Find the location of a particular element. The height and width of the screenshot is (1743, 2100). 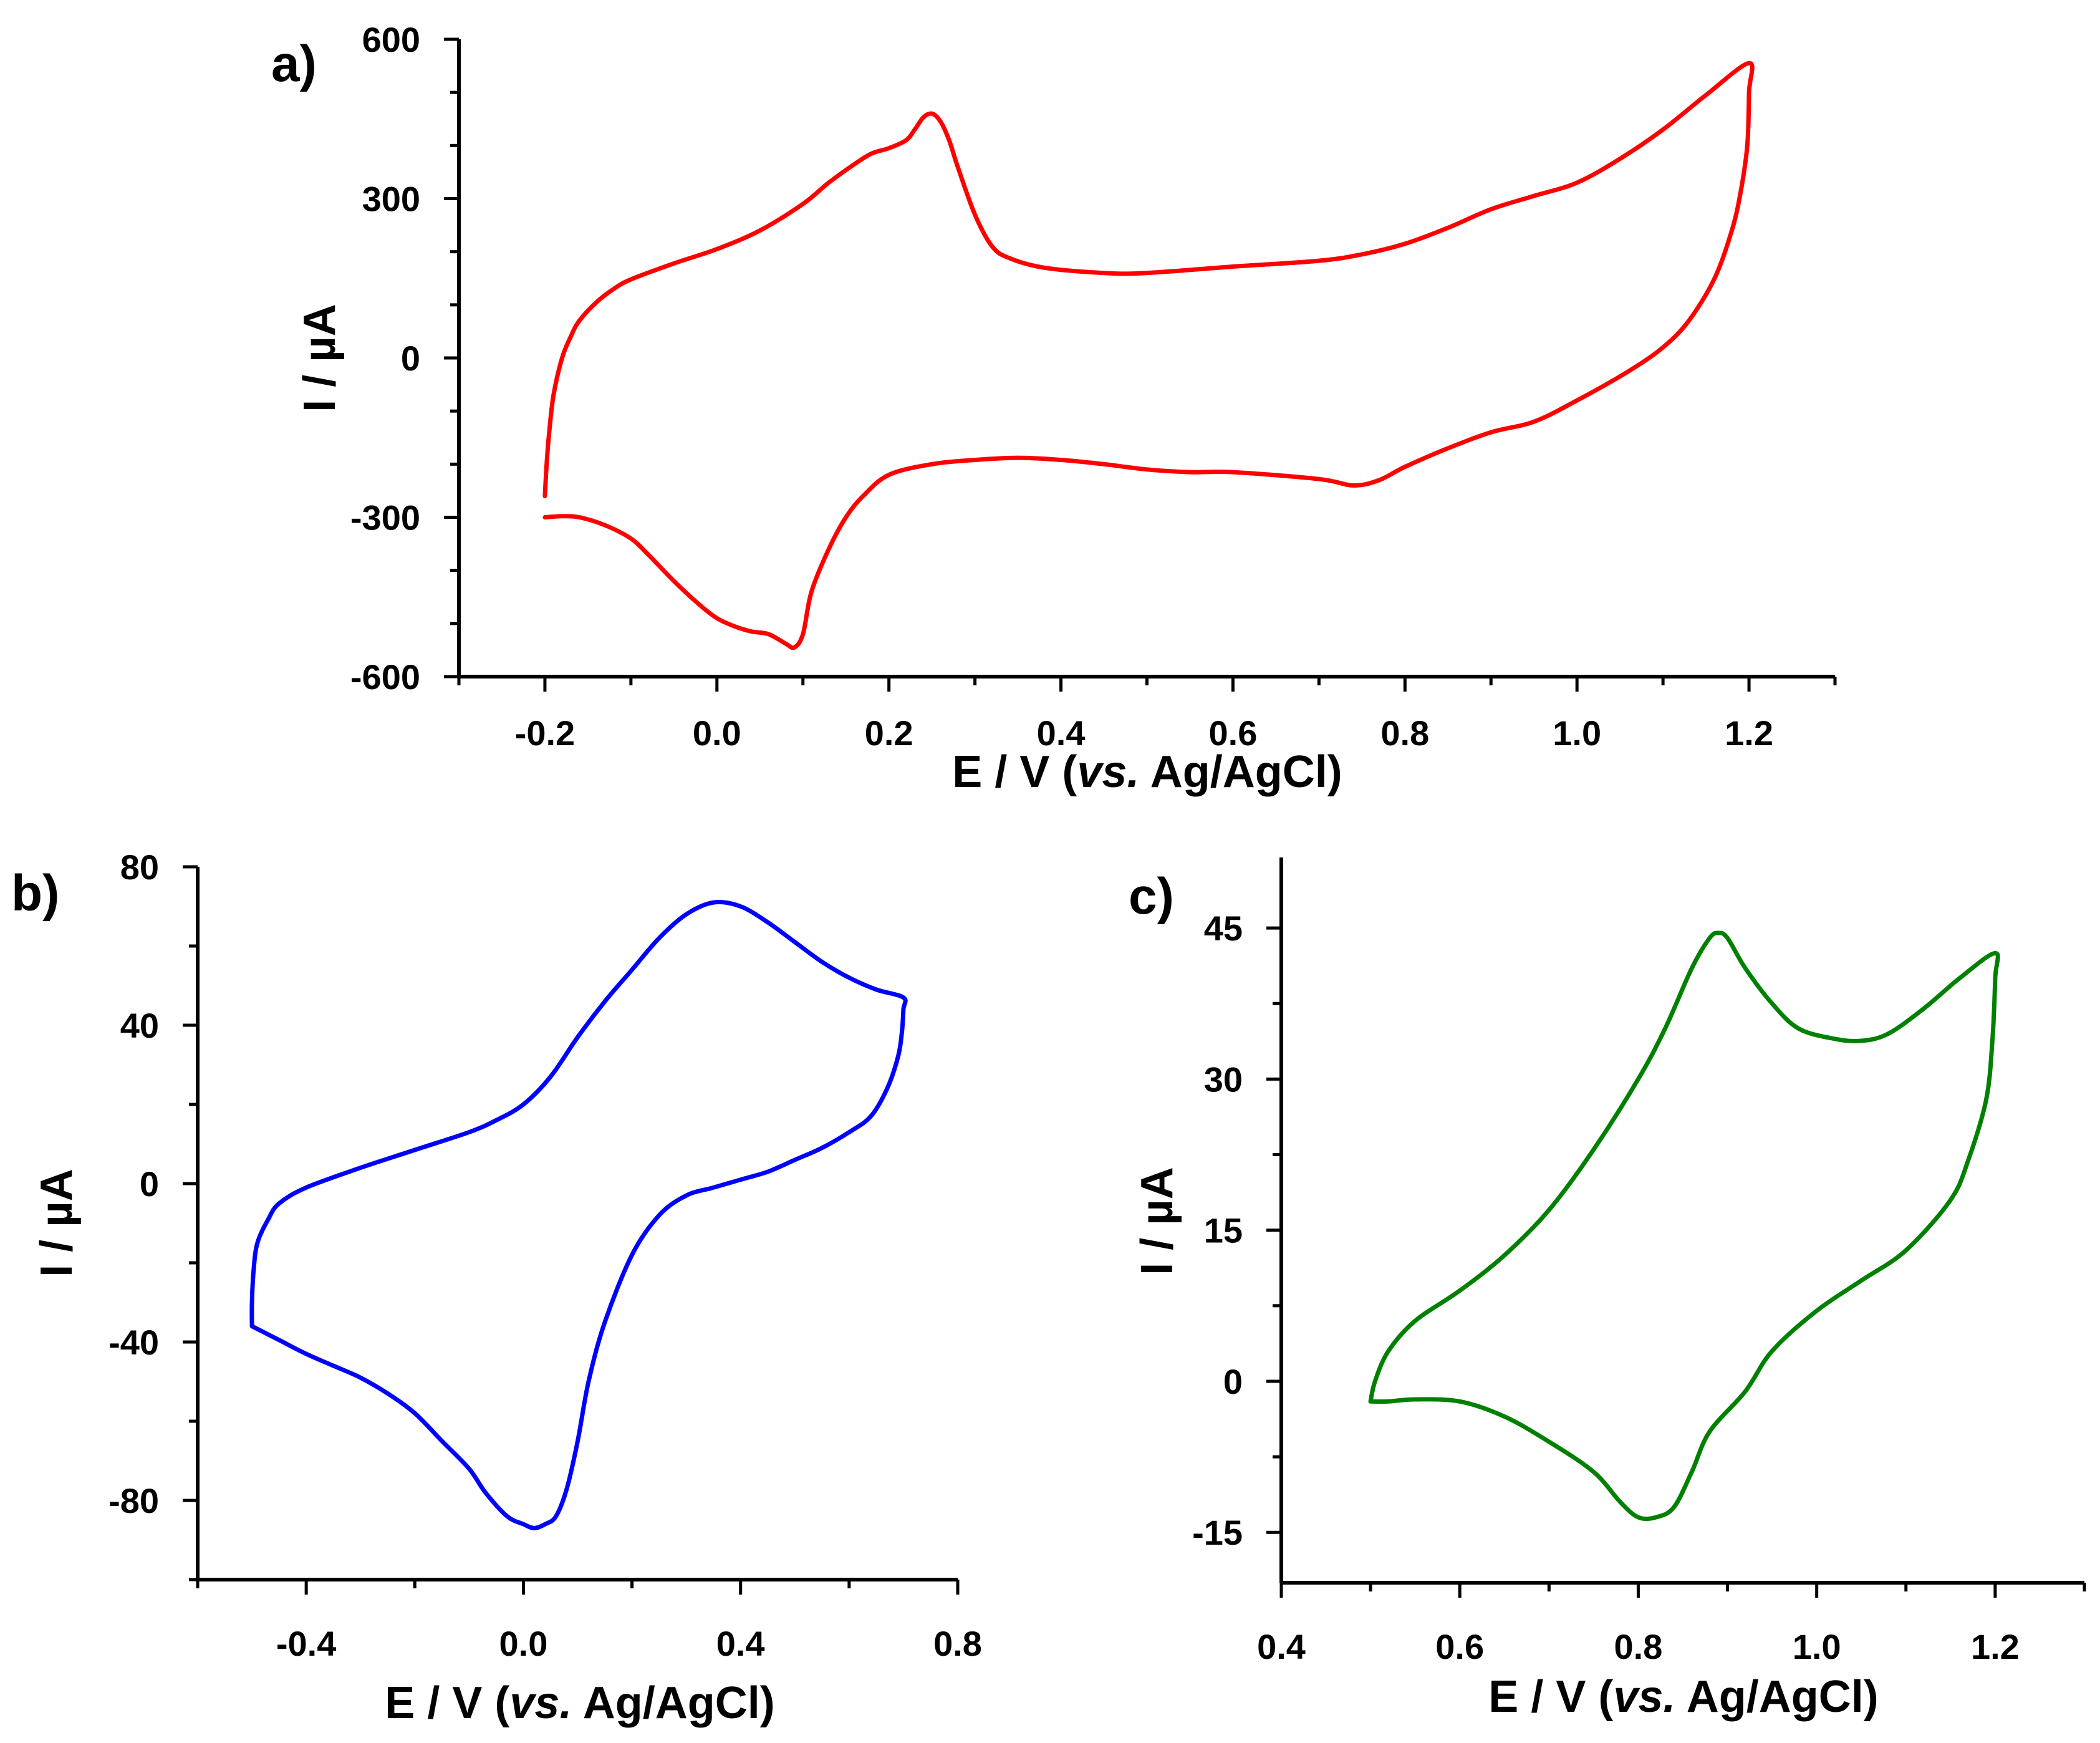

y-tick-label: -600 is located at coordinates (385, 677).